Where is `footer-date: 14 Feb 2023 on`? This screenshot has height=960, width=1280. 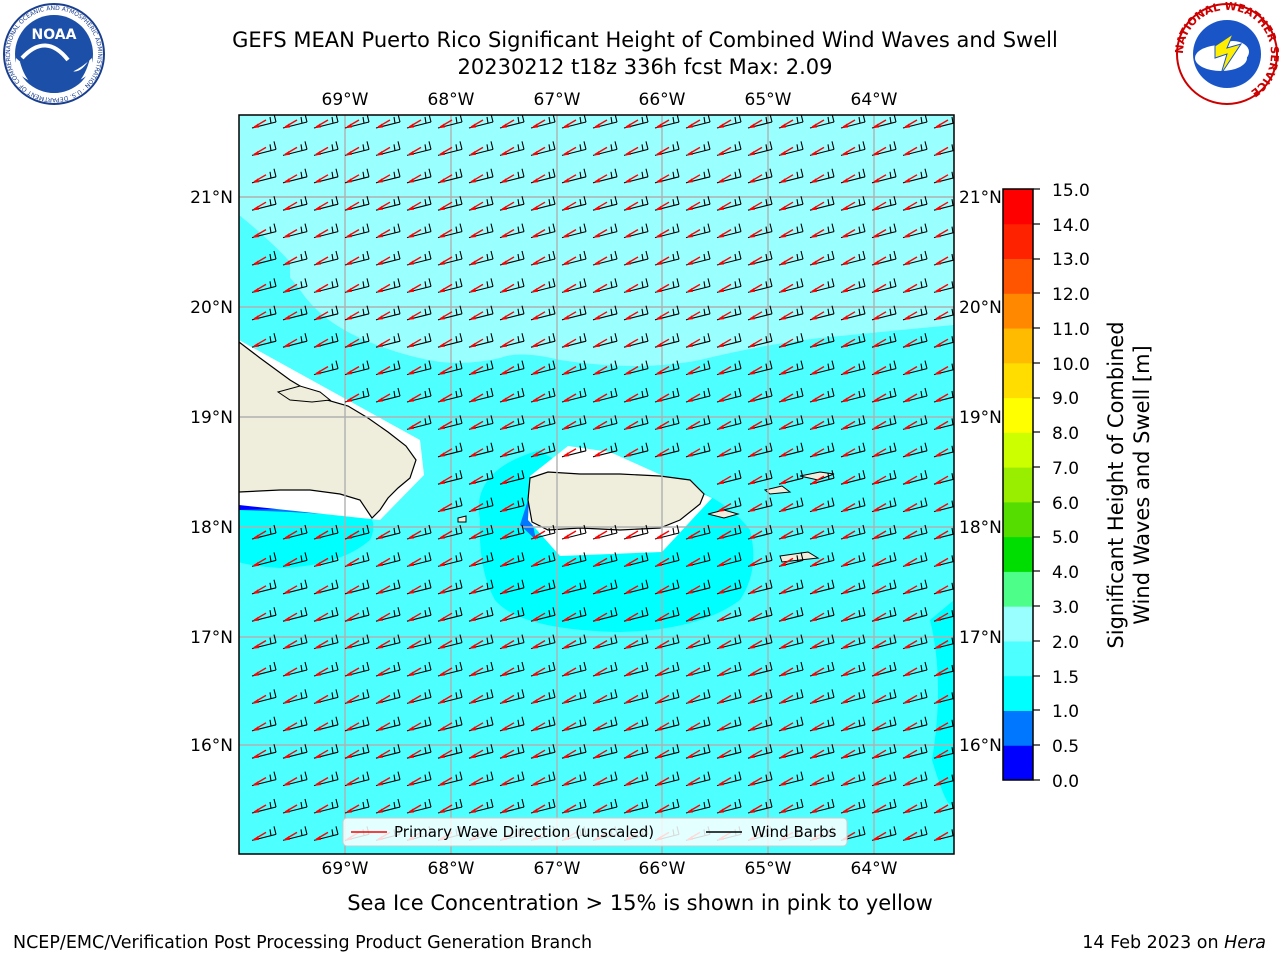 footer-date: 14 Feb 2023 on is located at coordinates (1153, 943).